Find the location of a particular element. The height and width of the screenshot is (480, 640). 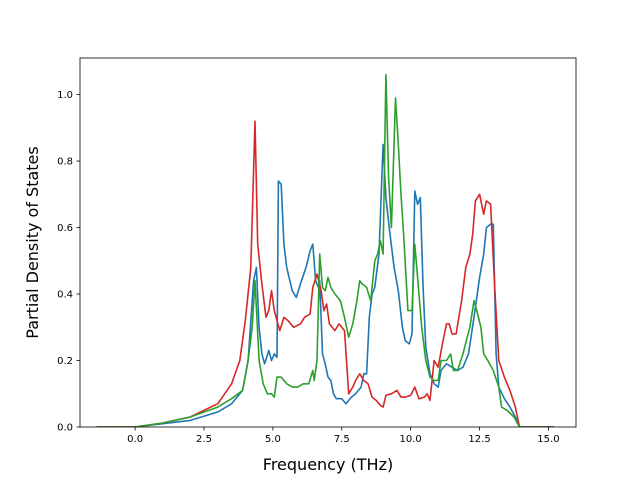

y-tick-label: 0.8 is located at coordinates (65, 162).